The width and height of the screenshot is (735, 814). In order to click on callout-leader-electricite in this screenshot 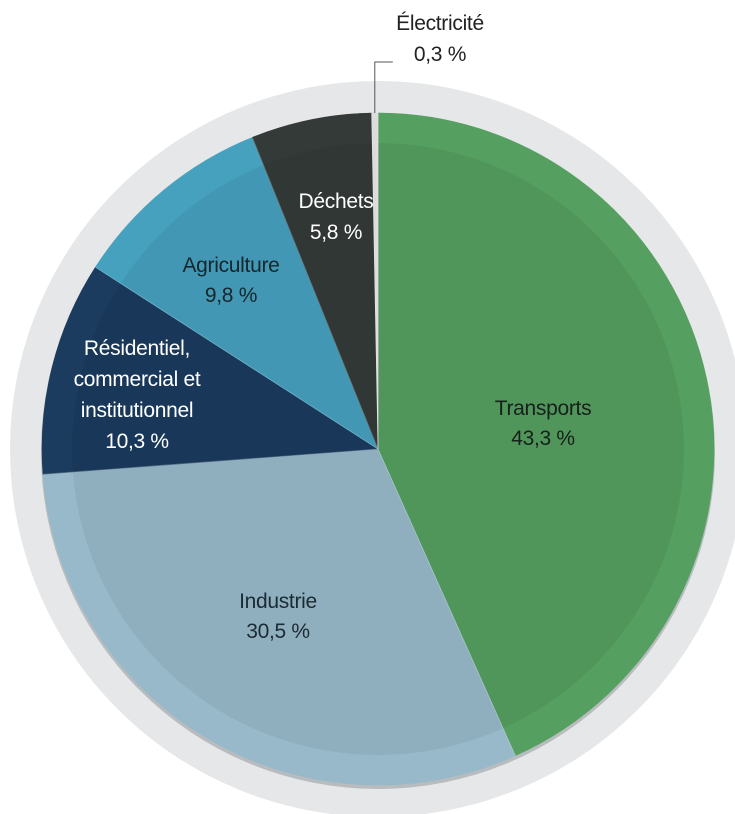, I will do `click(383, 87)`.